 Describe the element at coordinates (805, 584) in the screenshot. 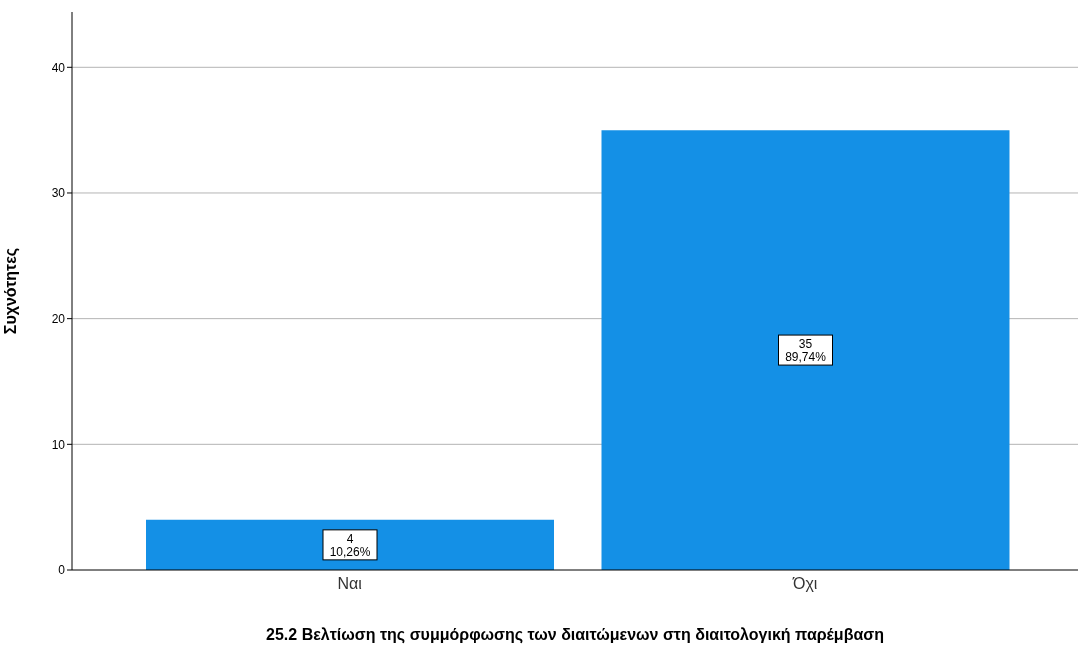

I see `x-tick-label: Όχι` at that location.